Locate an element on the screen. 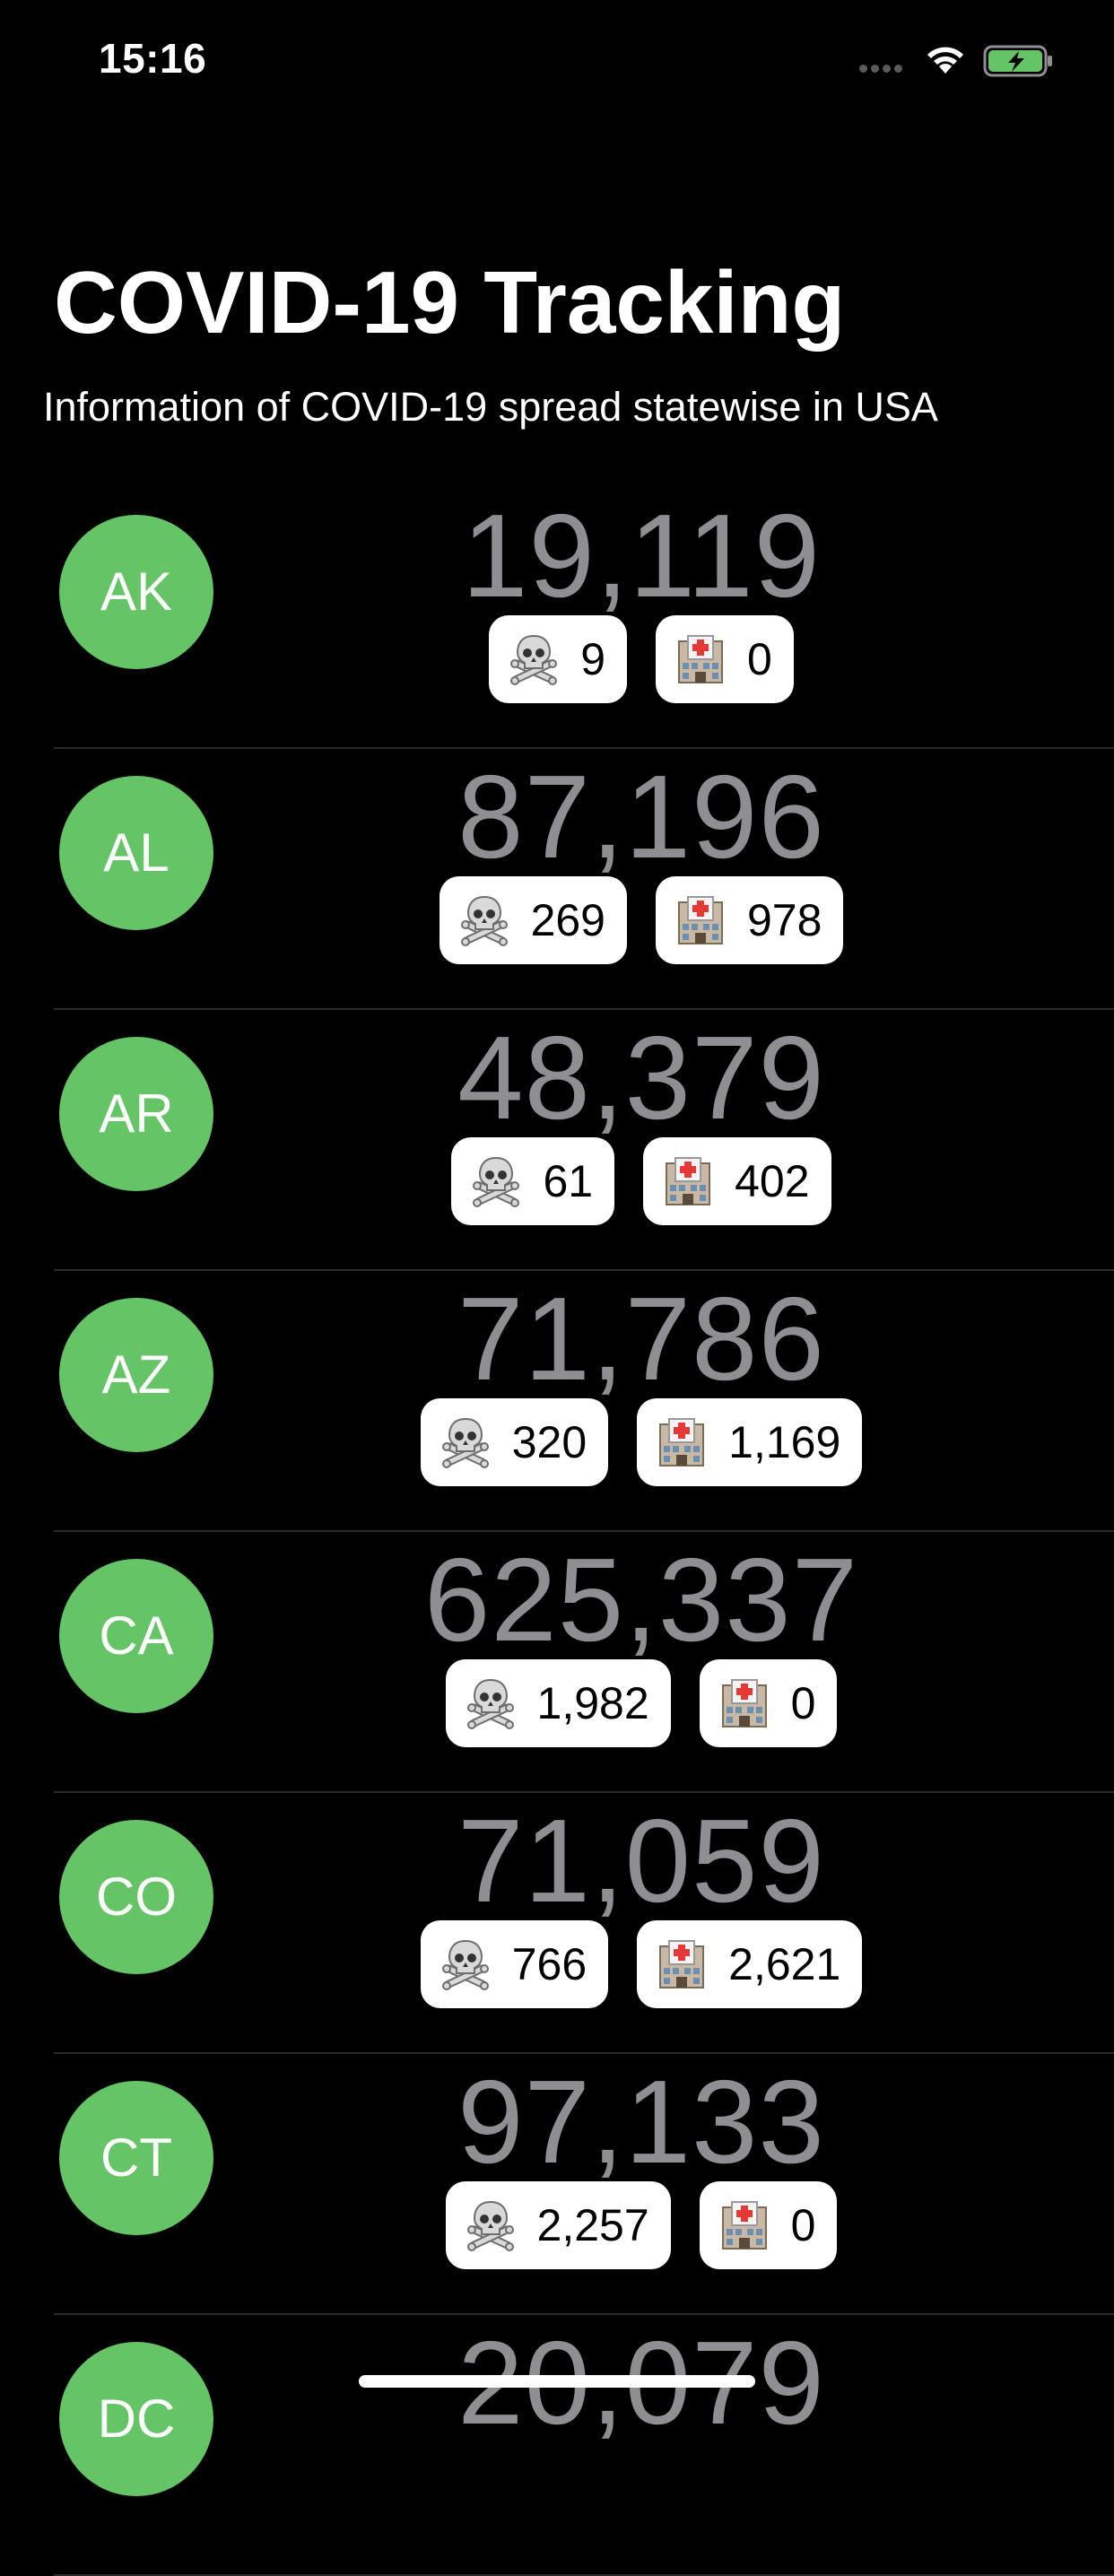  deaths-badge: 320 is located at coordinates (514, 1442).